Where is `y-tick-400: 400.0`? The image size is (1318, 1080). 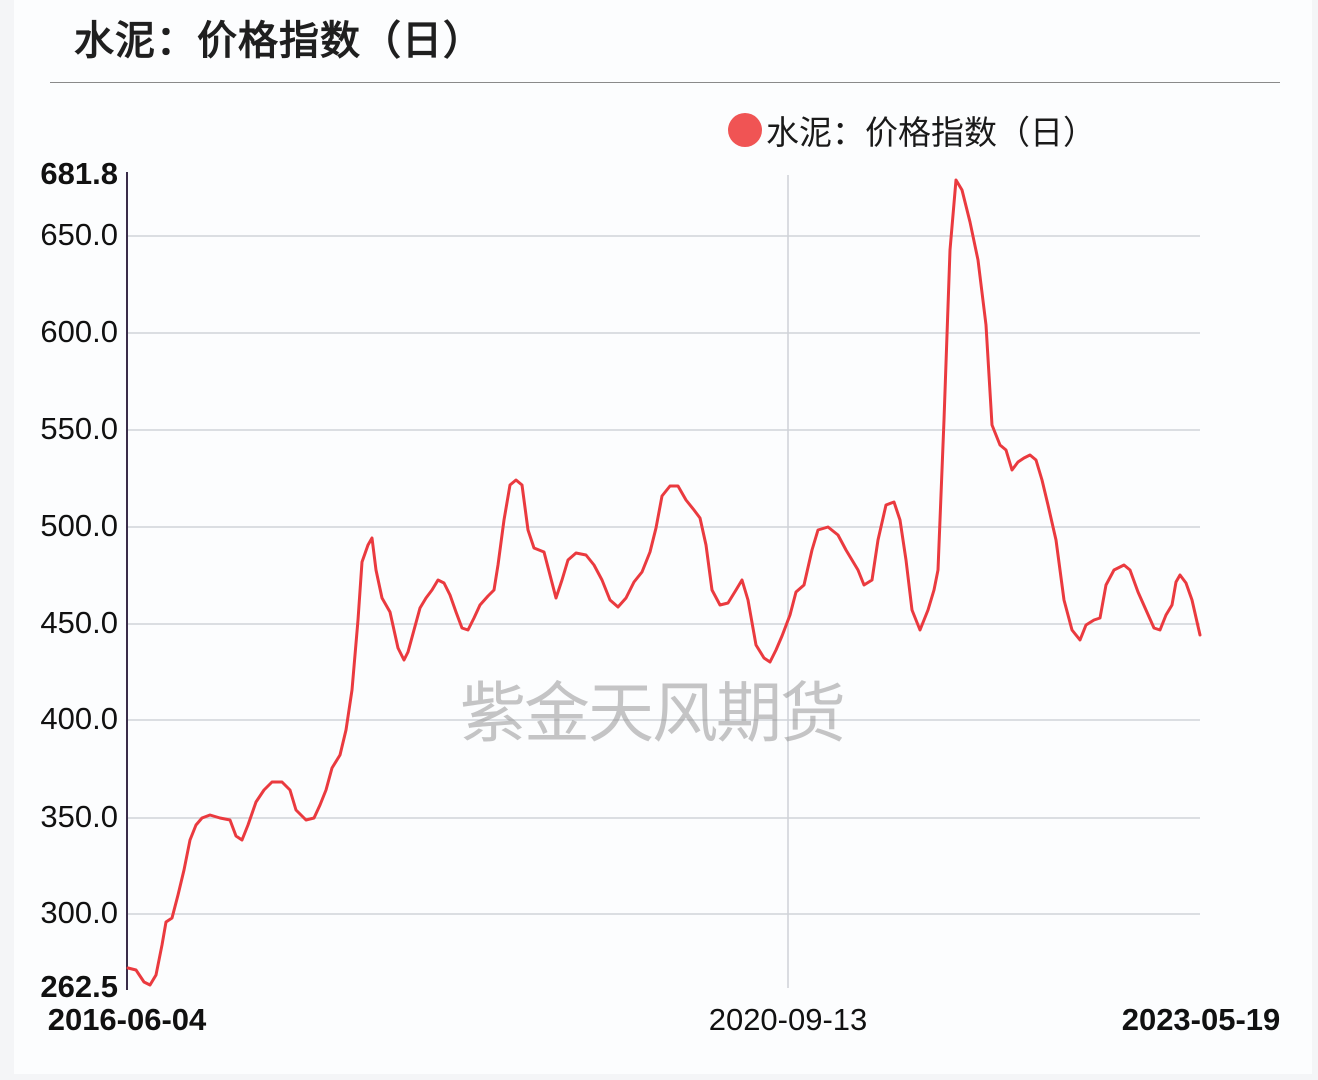 y-tick-400: 400.0 is located at coordinates (79, 718).